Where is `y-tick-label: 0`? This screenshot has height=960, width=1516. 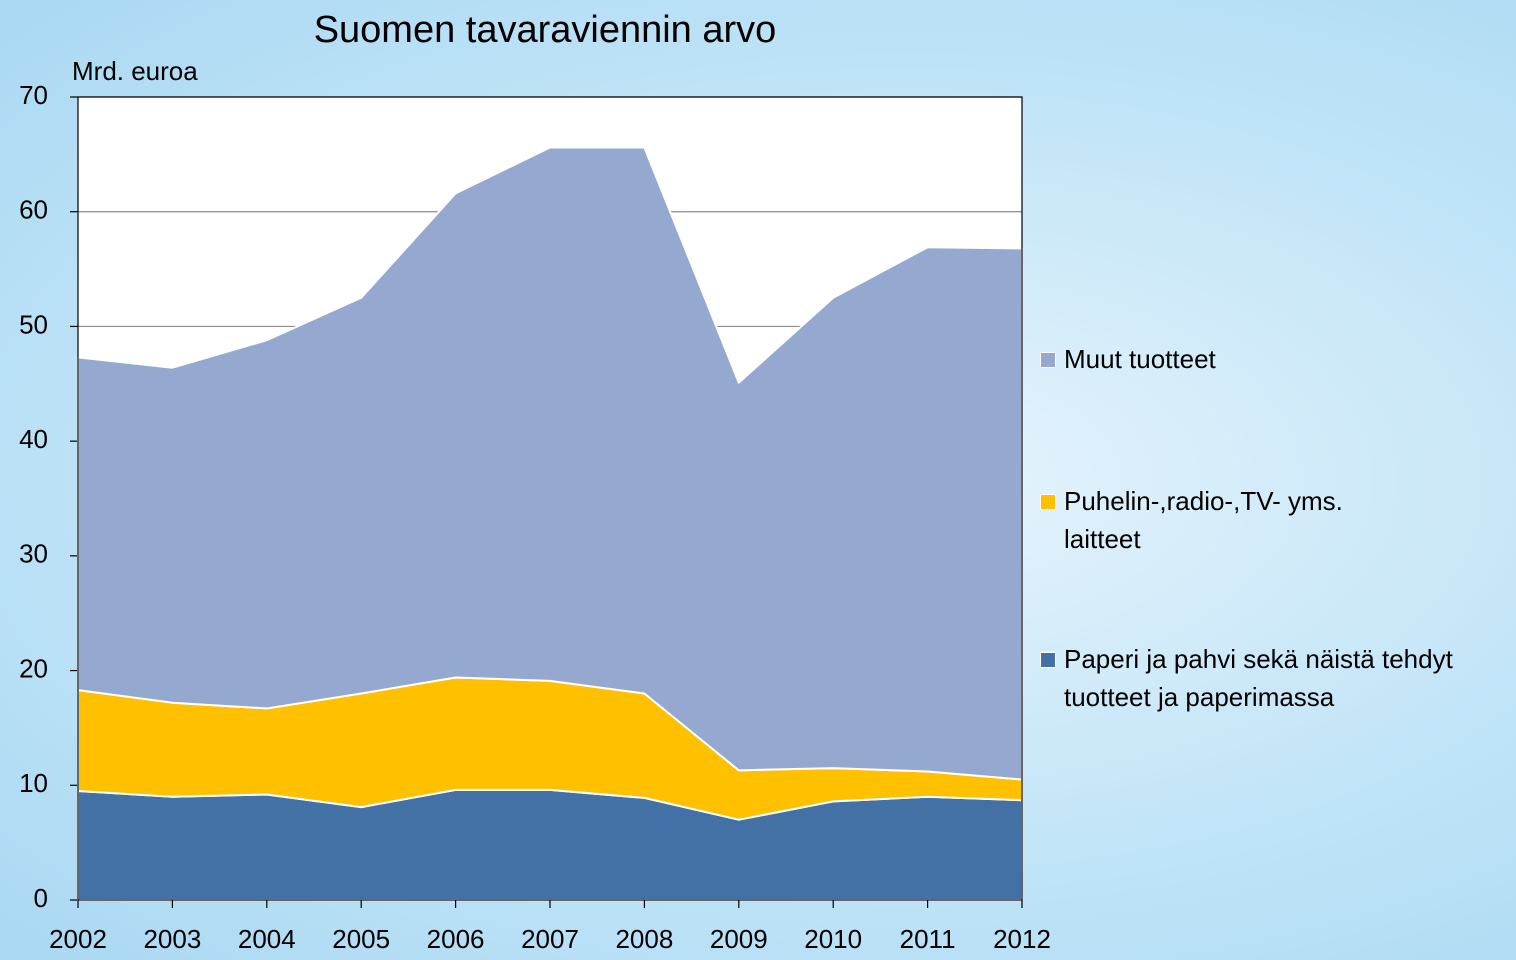 y-tick-label: 0 is located at coordinates (41, 898).